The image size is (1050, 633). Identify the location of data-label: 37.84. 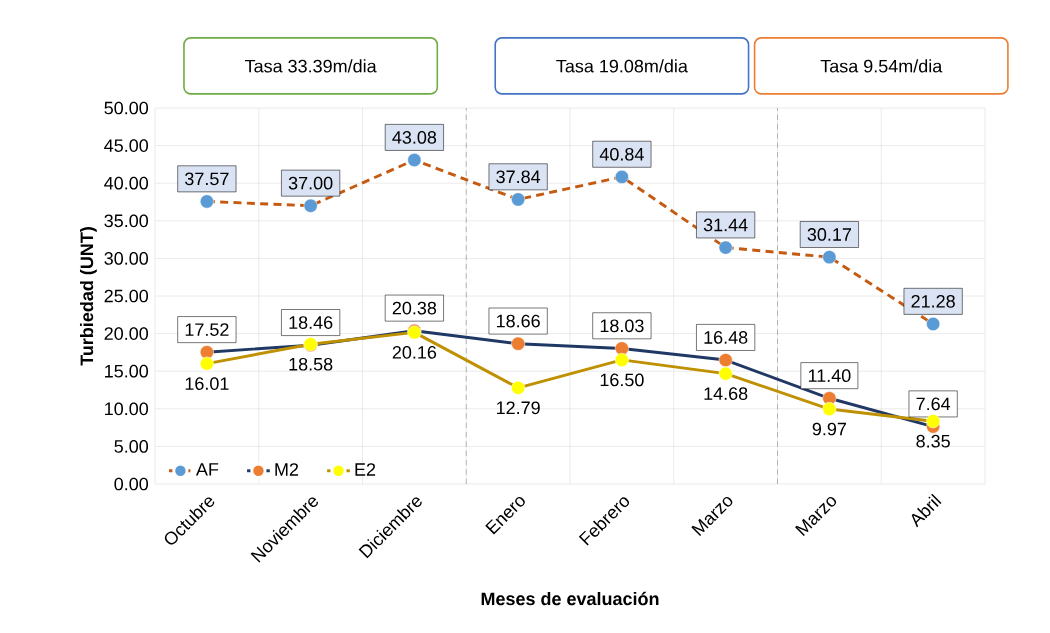
(518, 177).